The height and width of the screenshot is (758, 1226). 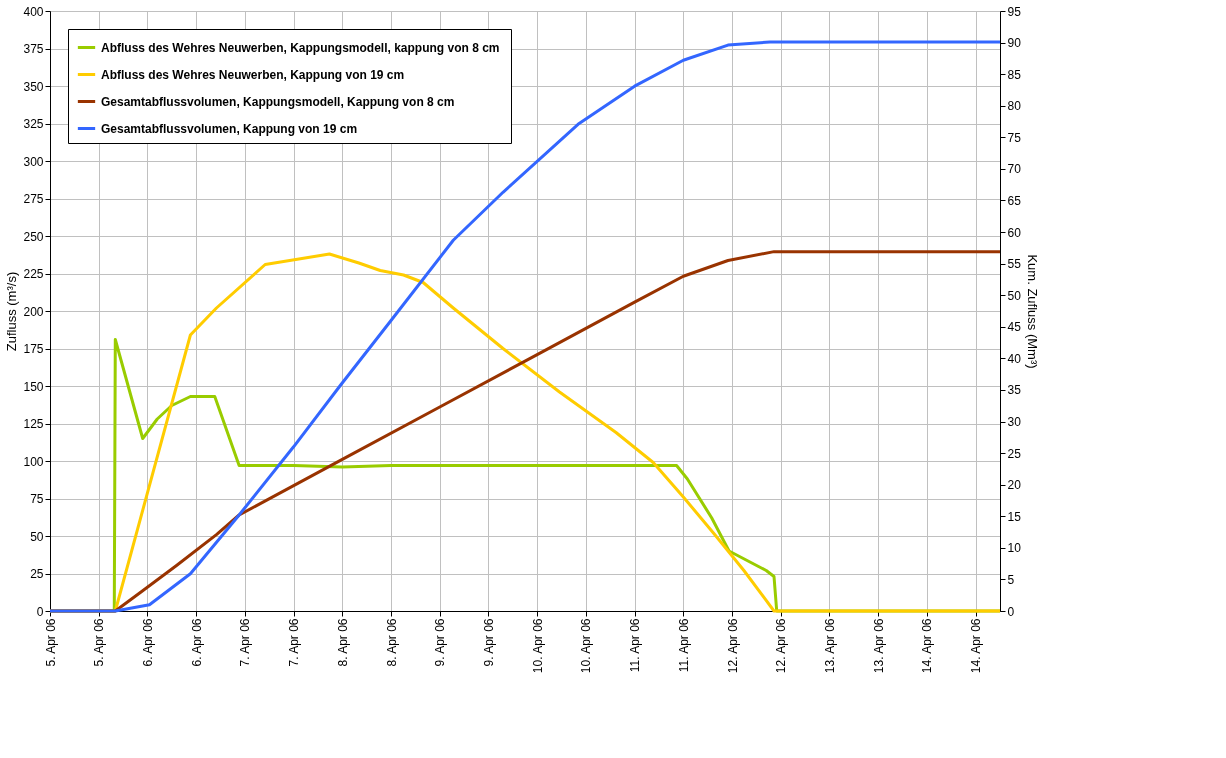 What do you see at coordinates (33, 386) in the screenshot?
I see `y-tick-label: 150` at bounding box center [33, 386].